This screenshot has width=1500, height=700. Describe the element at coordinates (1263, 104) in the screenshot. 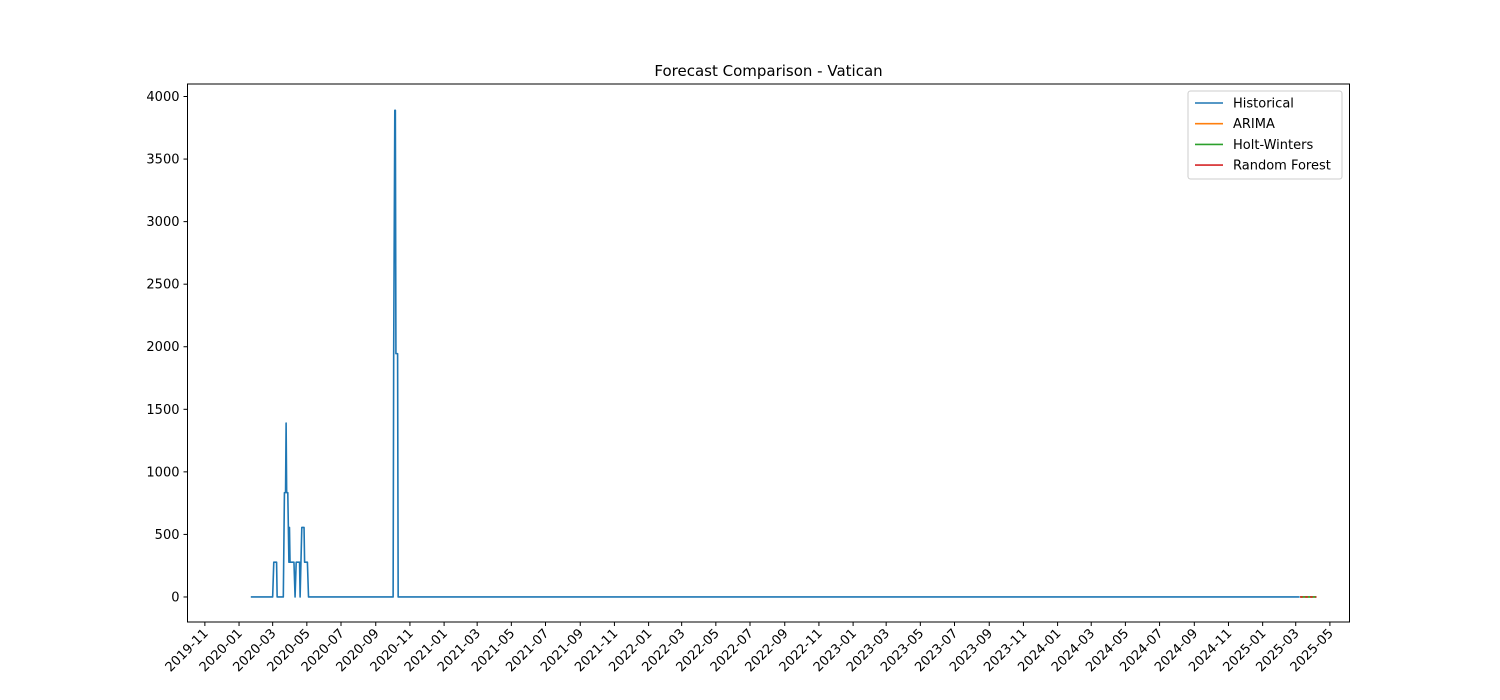

I see `legend-label: Historical` at that location.